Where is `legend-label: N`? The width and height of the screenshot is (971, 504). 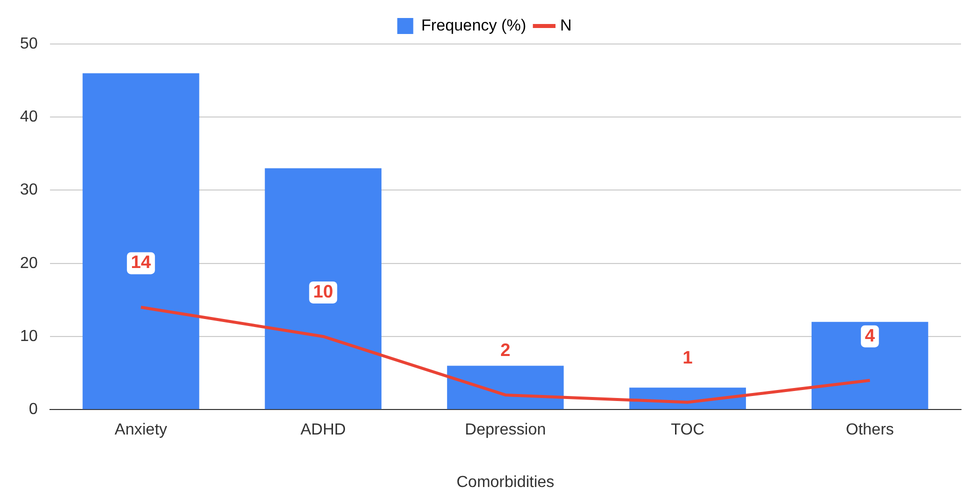
legend-label: N is located at coordinates (566, 25).